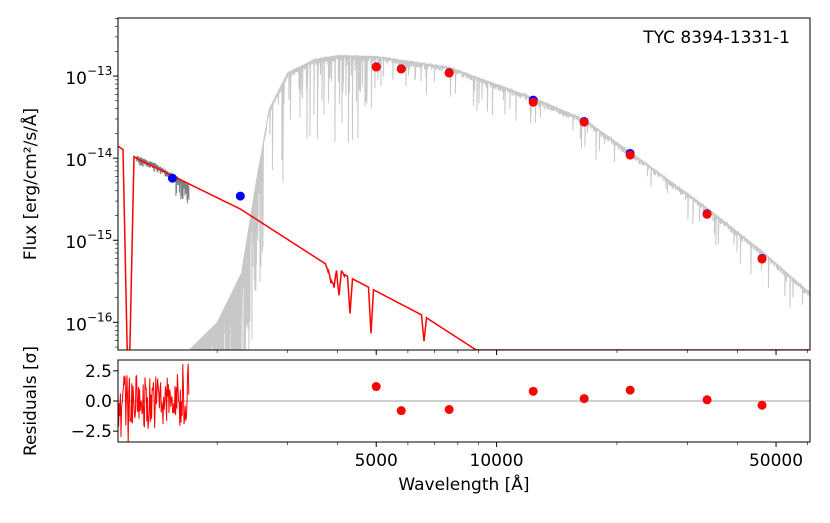  Describe the element at coordinates (99, 235) in the screenshot. I see `y-tick-exponent: −15` at that location.